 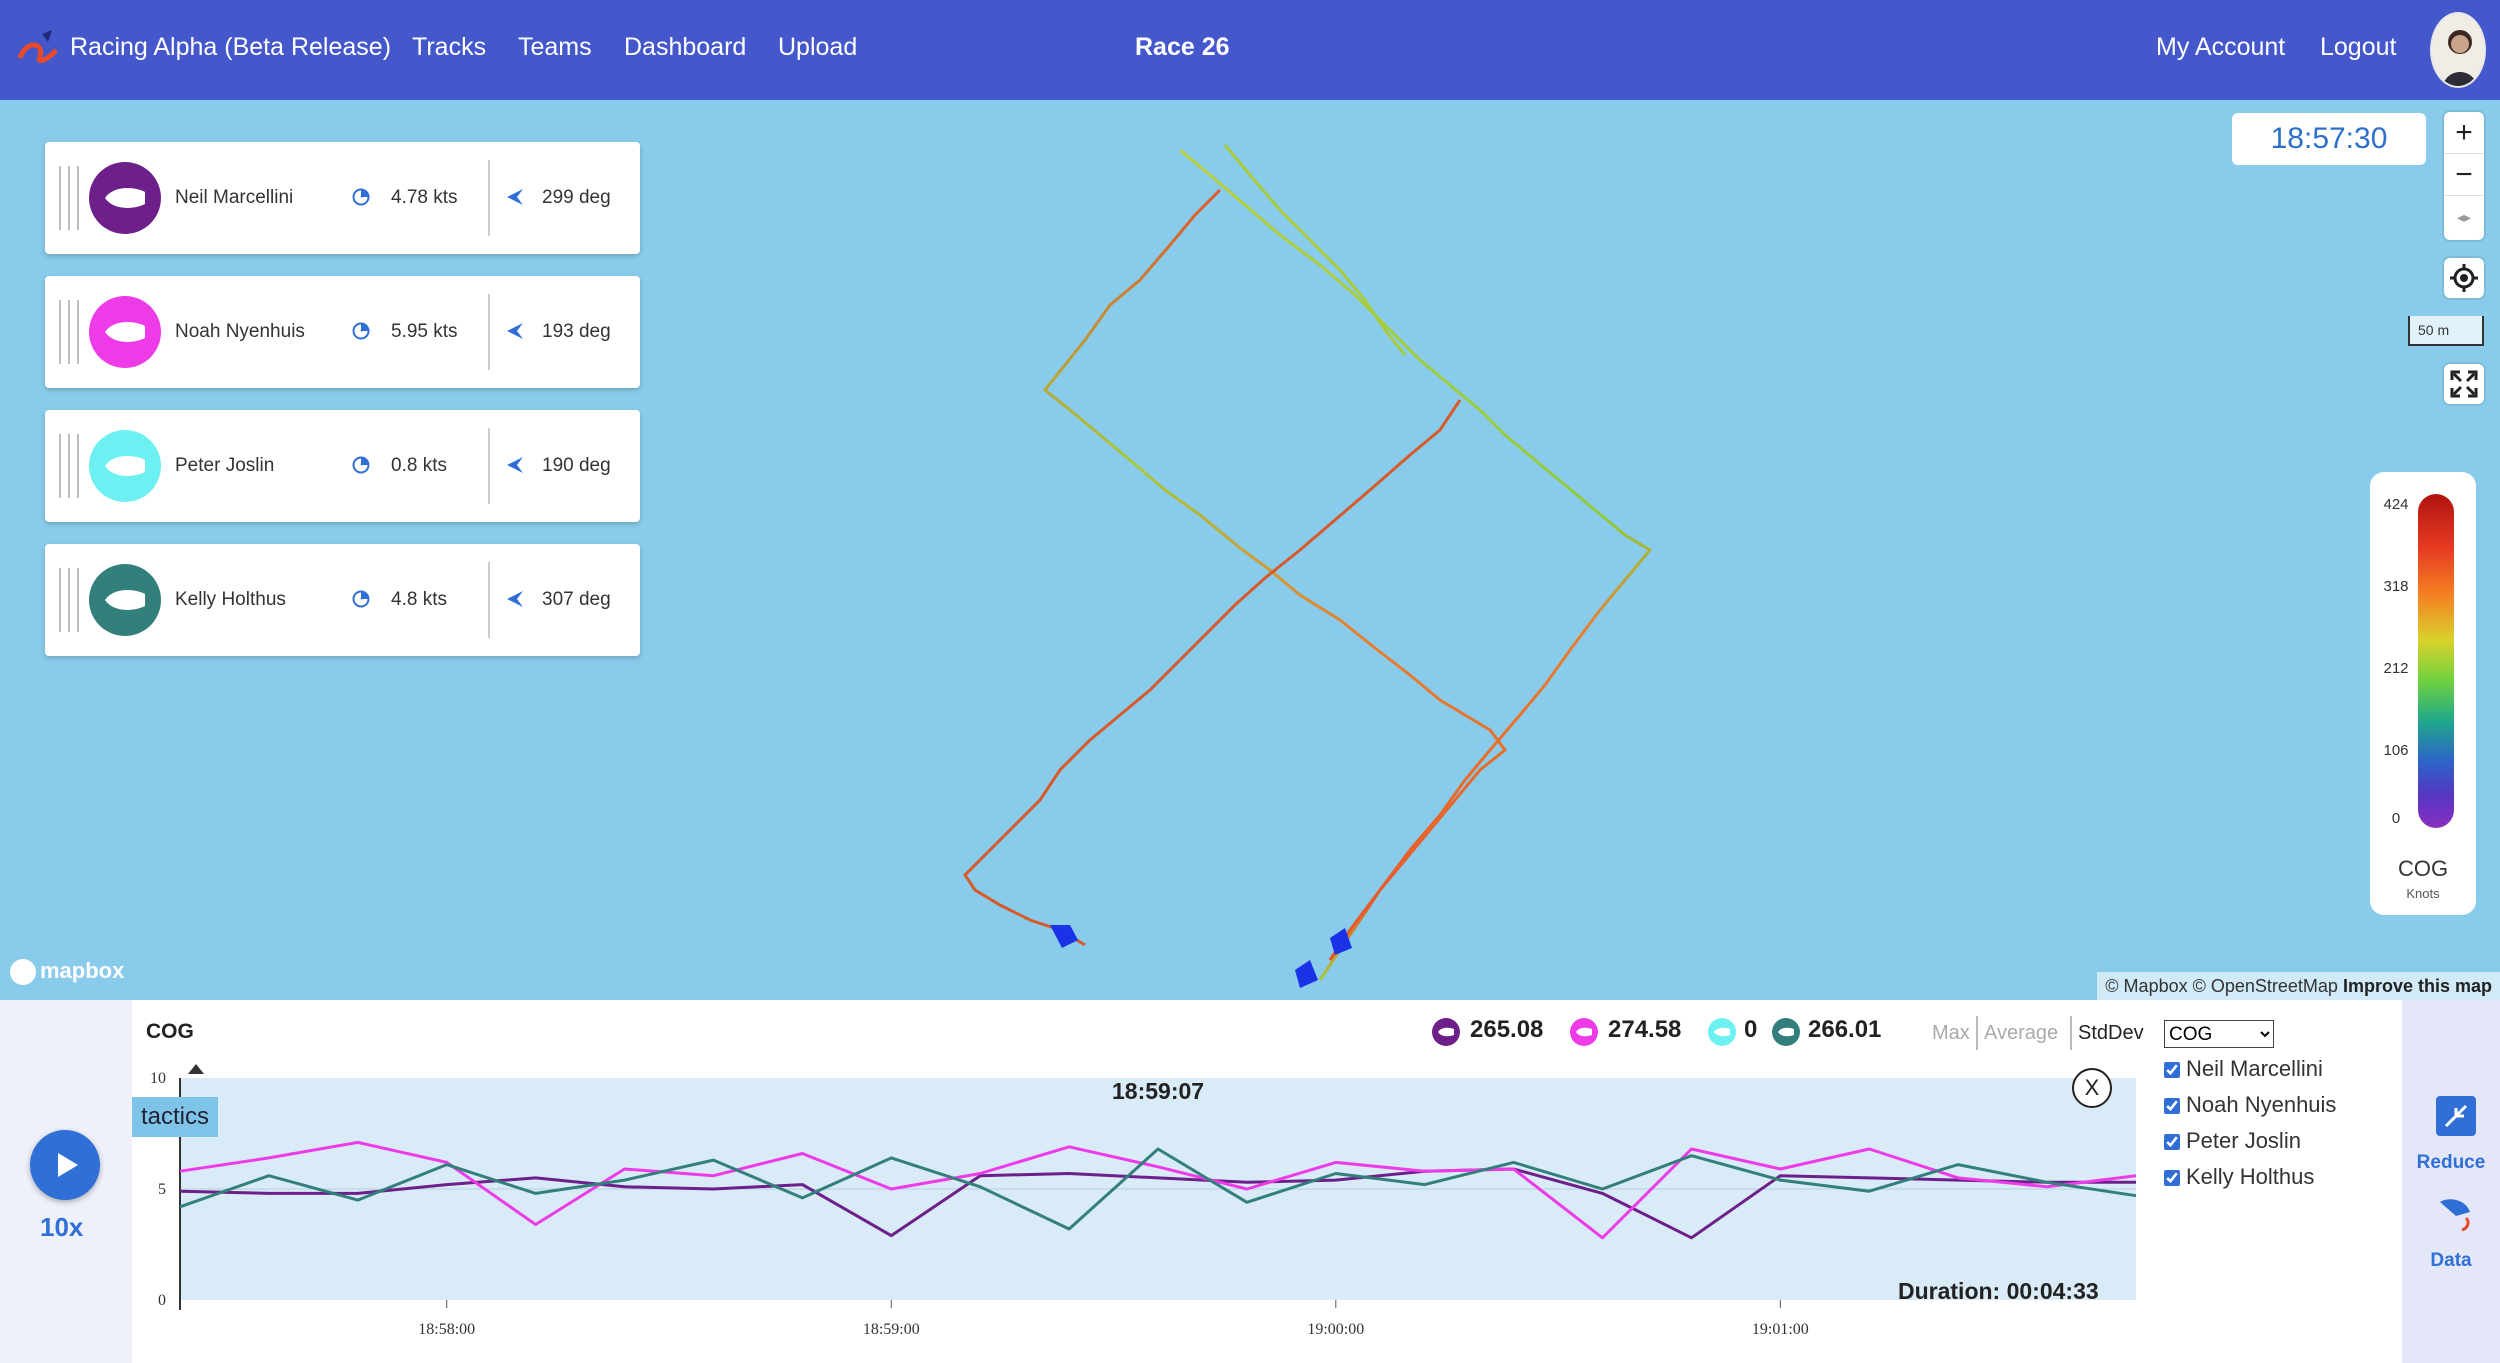 I want to click on sailor-card: Peter Joslin 0.8 kts 190 deg, so click(x=342, y=466).